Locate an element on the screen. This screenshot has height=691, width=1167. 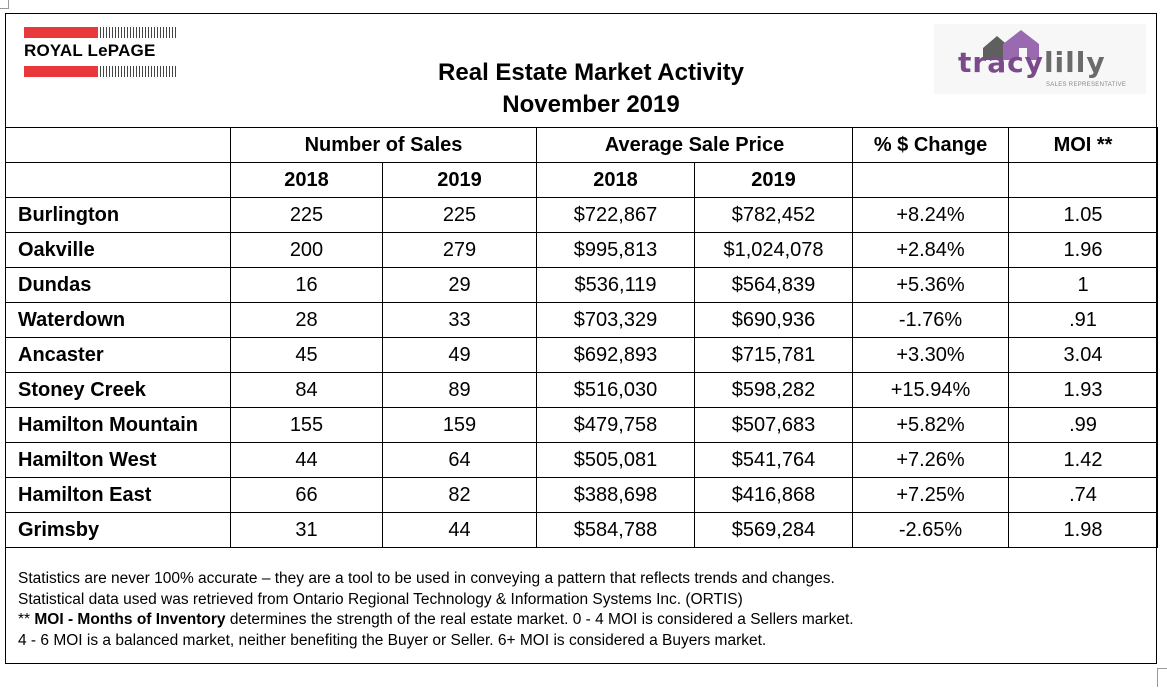
logo-red-stripe-top is located at coordinates (61, 32).